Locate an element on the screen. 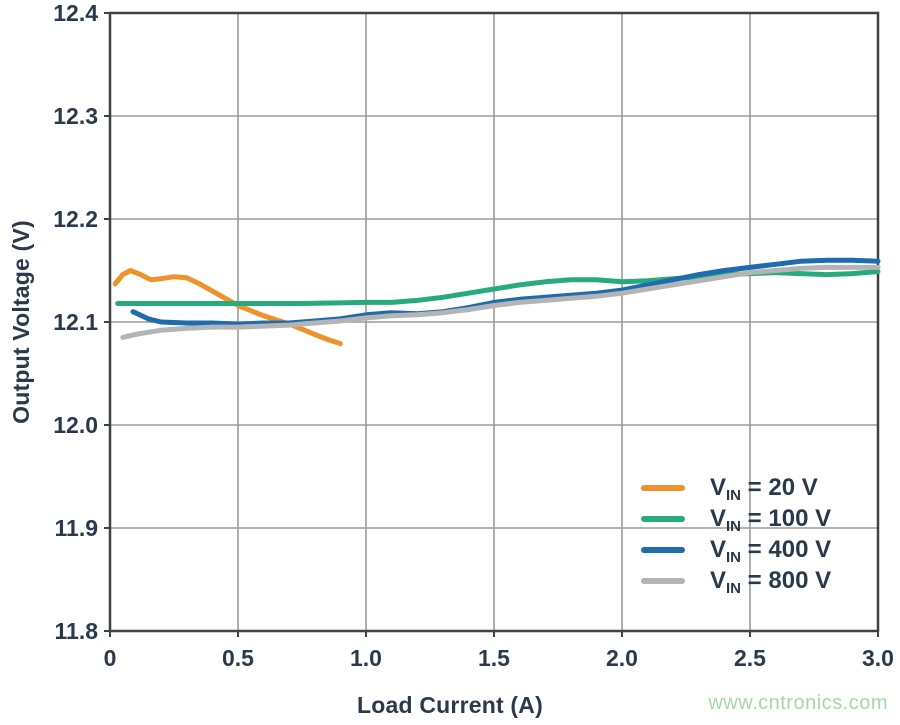 This screenshot has height=725, width=900. x-tick-label: 0 is located at coordinates (110, 658).